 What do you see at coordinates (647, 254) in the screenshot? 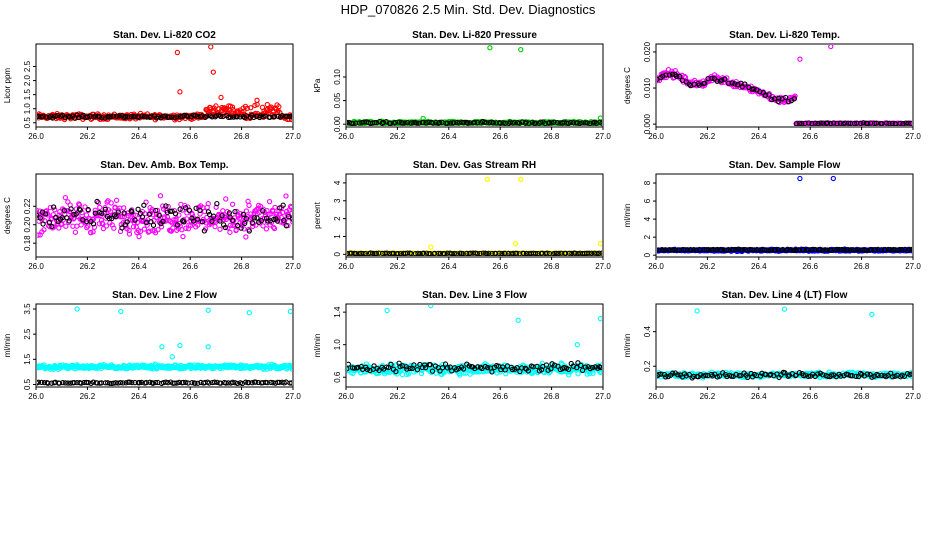
I see `y-tick-label: 0` at bounding box center [647, 254].